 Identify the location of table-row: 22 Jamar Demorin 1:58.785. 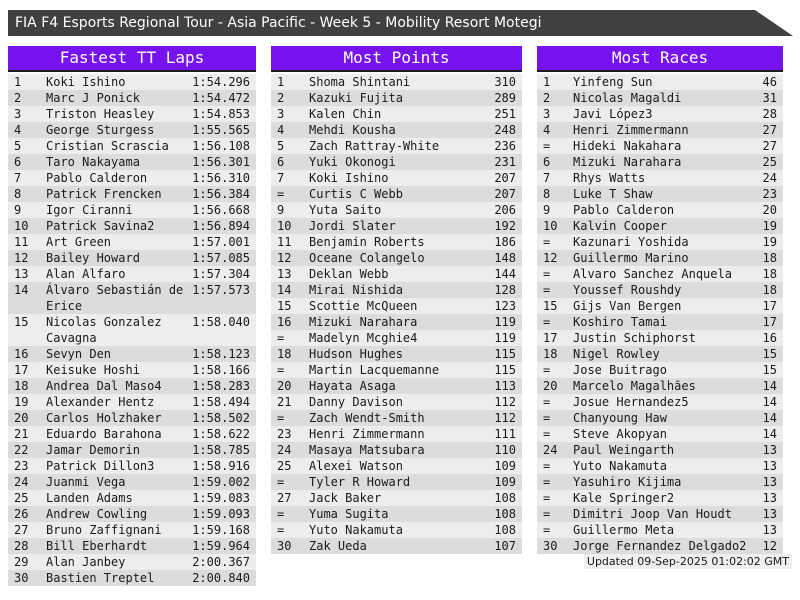
(132, 450).